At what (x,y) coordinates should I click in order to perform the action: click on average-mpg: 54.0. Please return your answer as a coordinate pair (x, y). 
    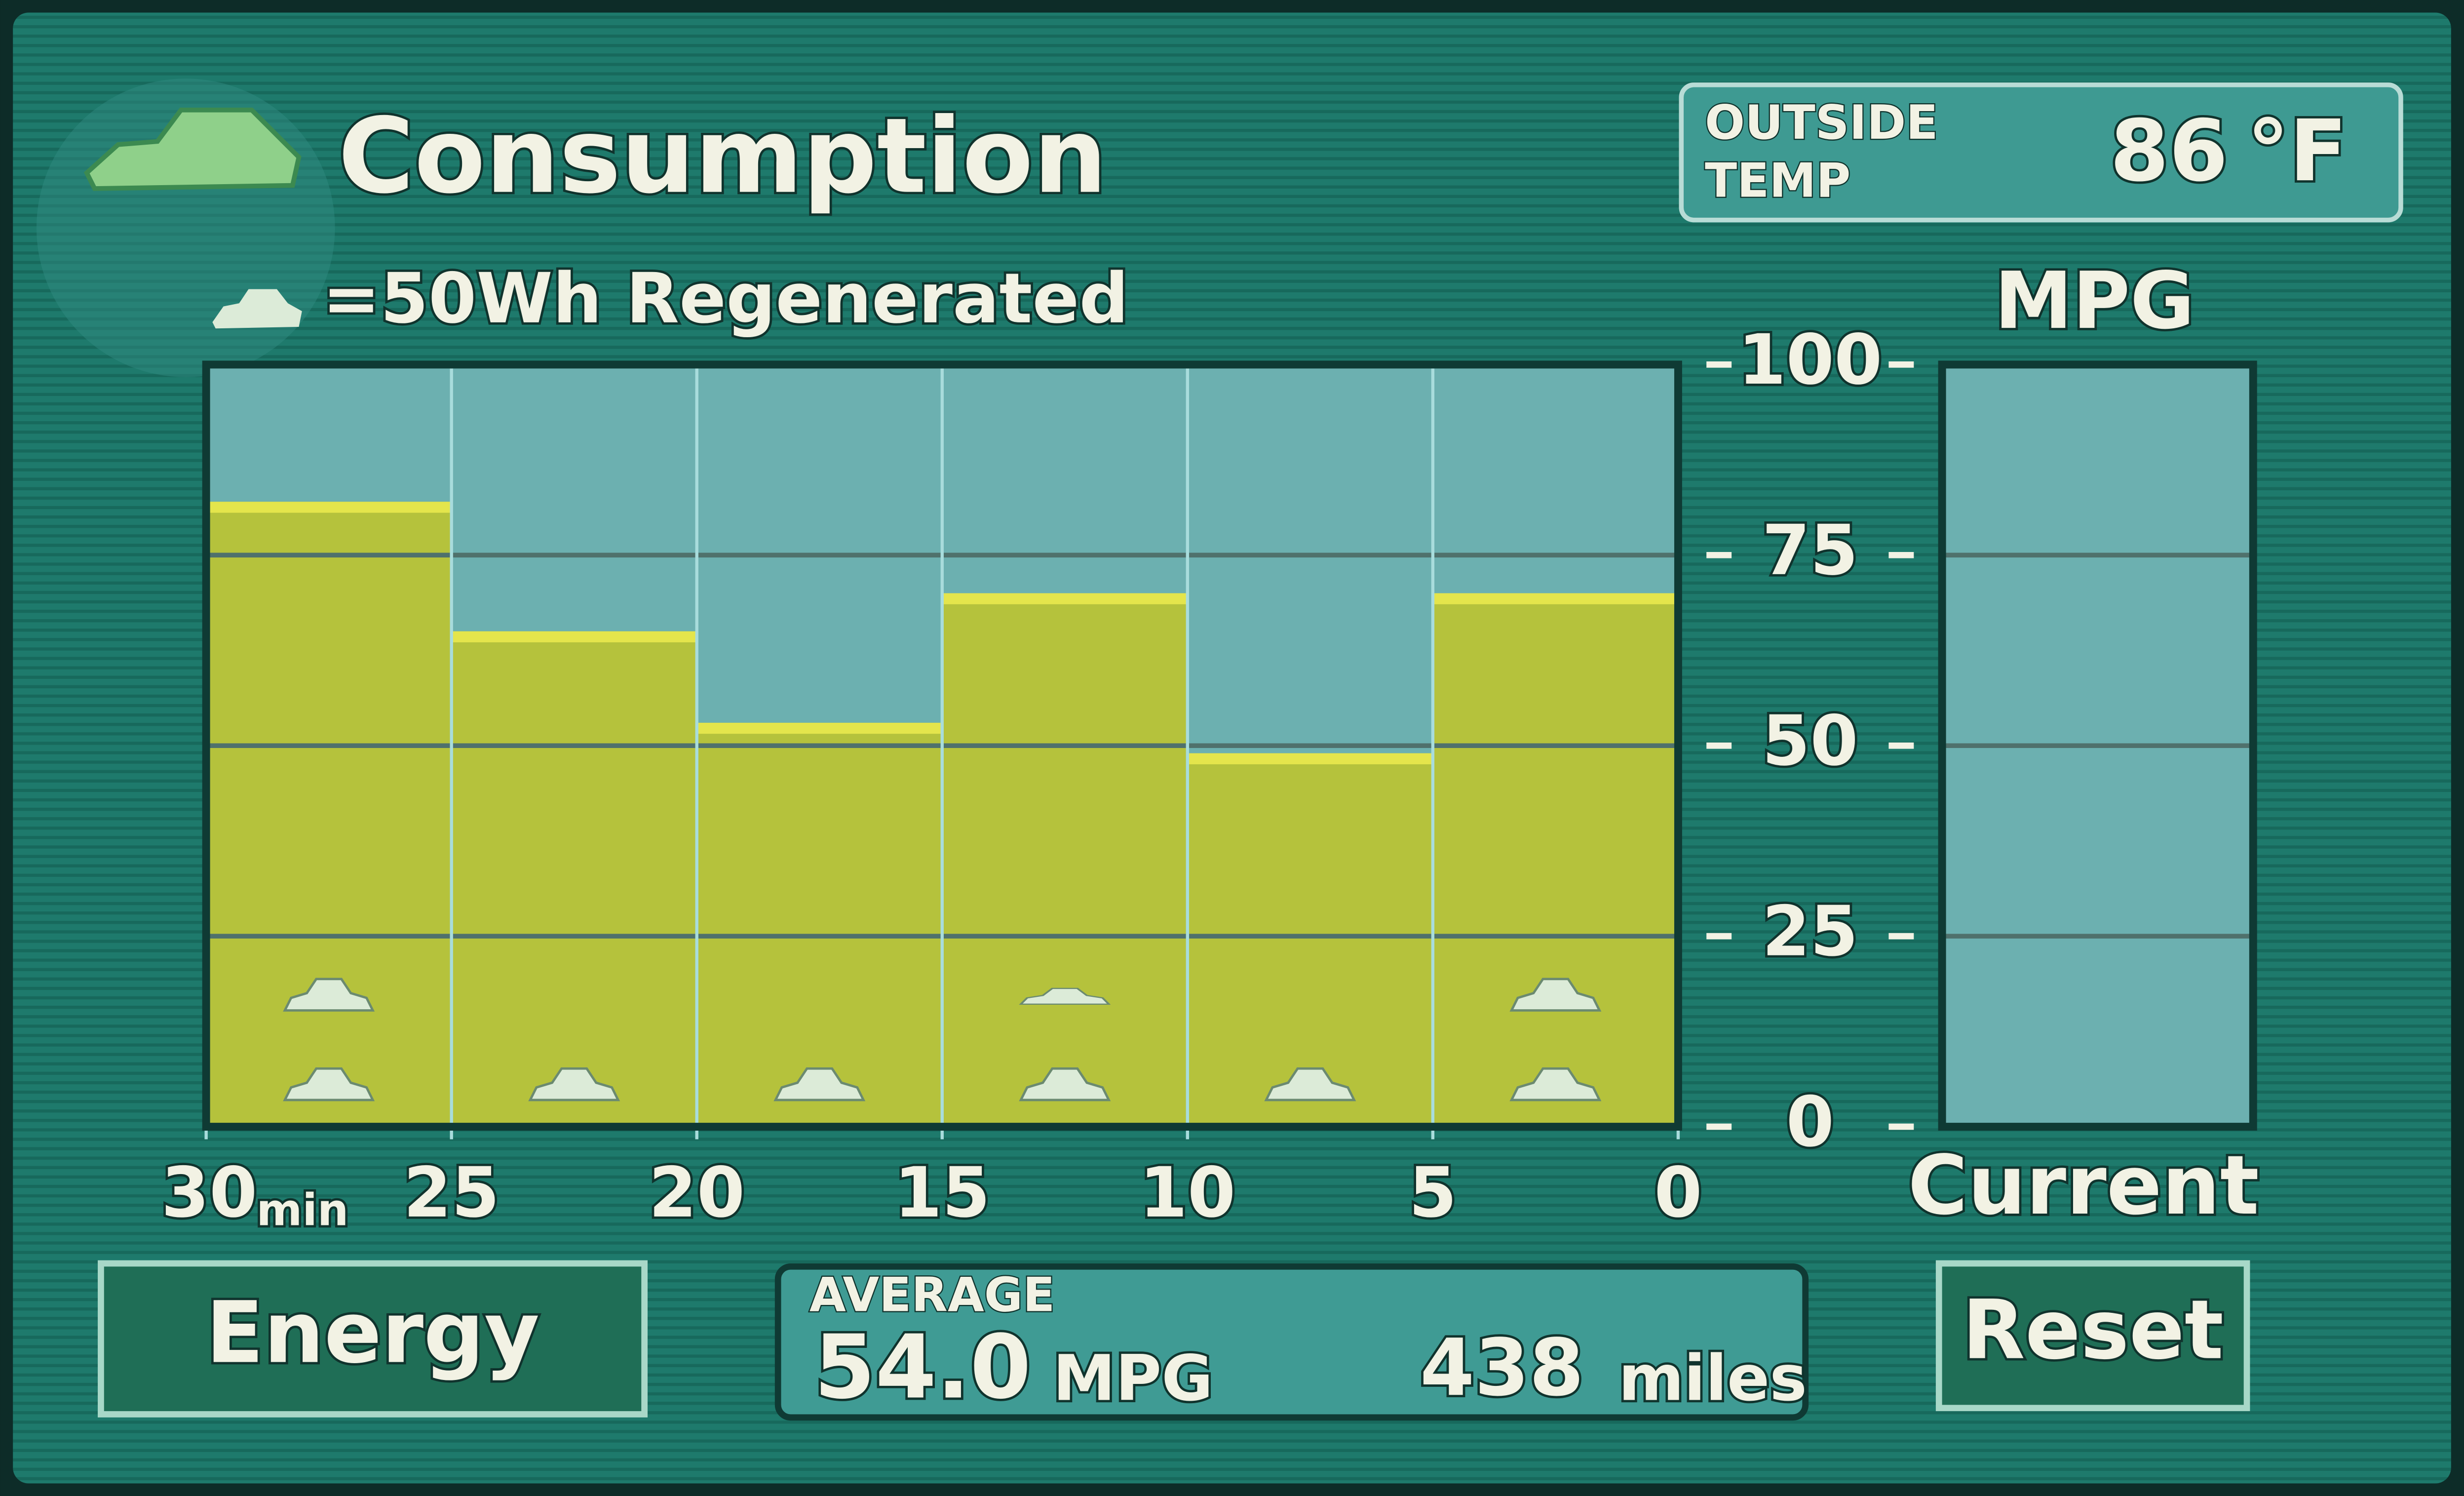
    Looking at the image, I should click on (922, 1368).